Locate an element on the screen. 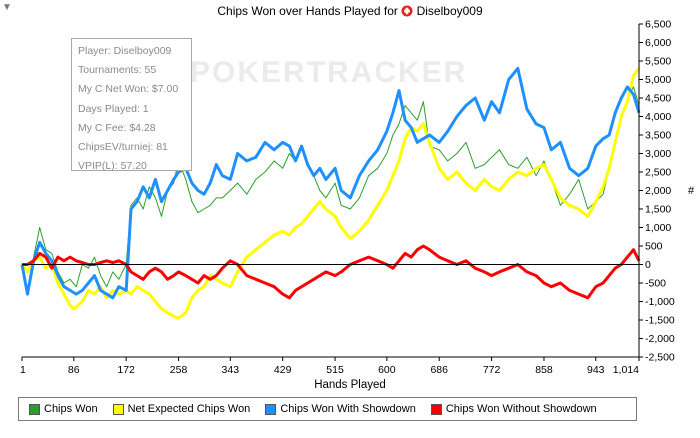  y-tick-label: -2,500 is located at coordinates (660, 358).